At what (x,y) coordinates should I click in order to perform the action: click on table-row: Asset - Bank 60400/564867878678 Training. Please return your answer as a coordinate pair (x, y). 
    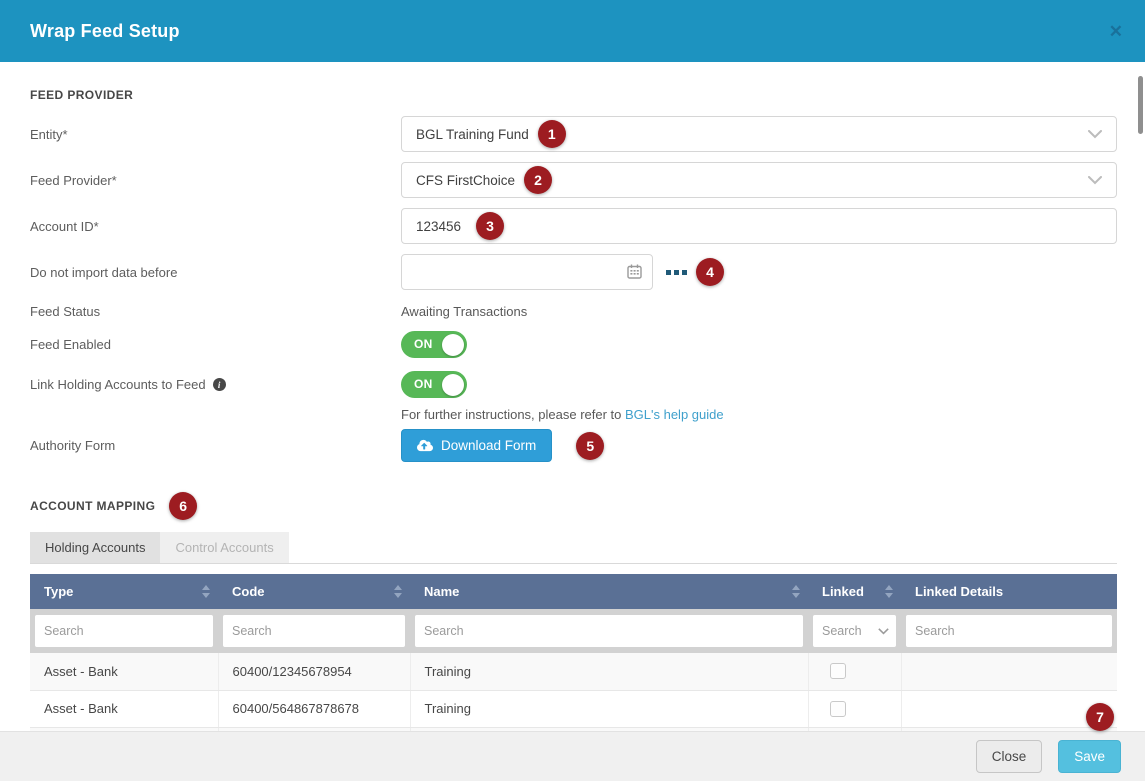
    Looking at the image, I should click on (573, 709).